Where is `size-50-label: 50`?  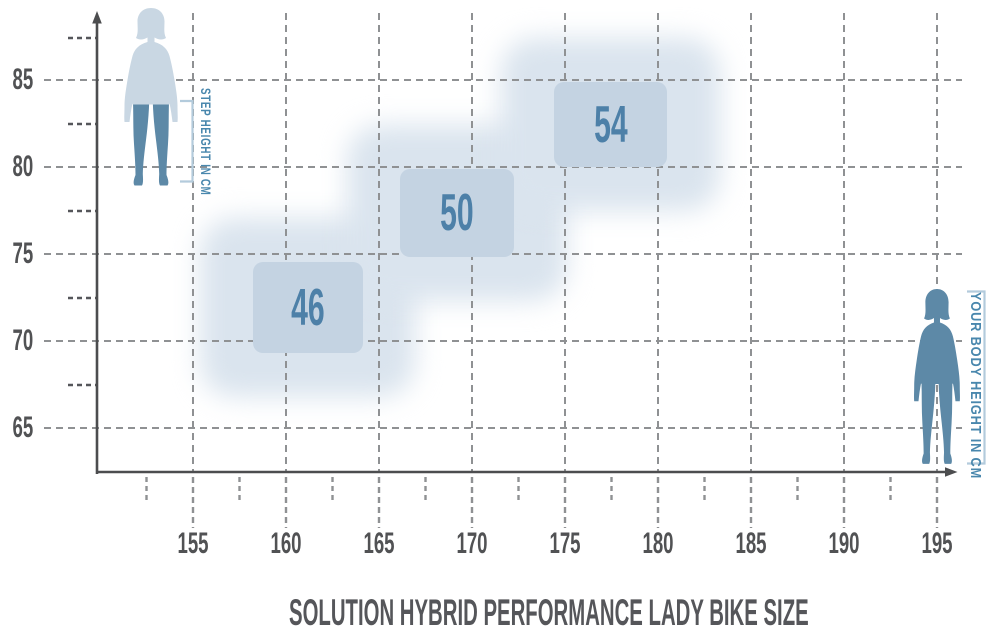 size-50-label: 50 is located at coordinates (457, 213).